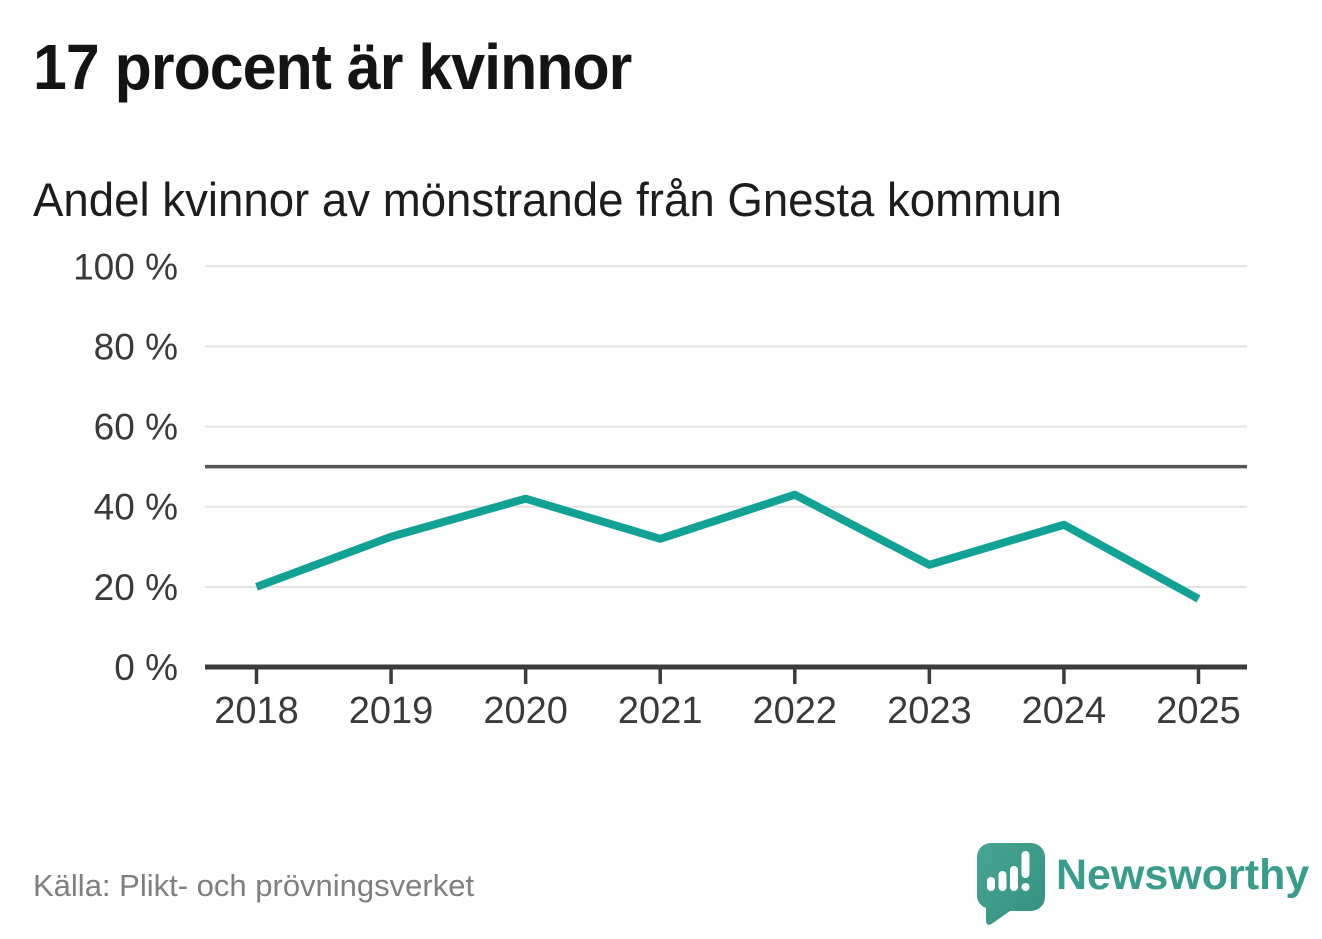  I want to click on x-tick-label: 2024, so click(1064, 711).